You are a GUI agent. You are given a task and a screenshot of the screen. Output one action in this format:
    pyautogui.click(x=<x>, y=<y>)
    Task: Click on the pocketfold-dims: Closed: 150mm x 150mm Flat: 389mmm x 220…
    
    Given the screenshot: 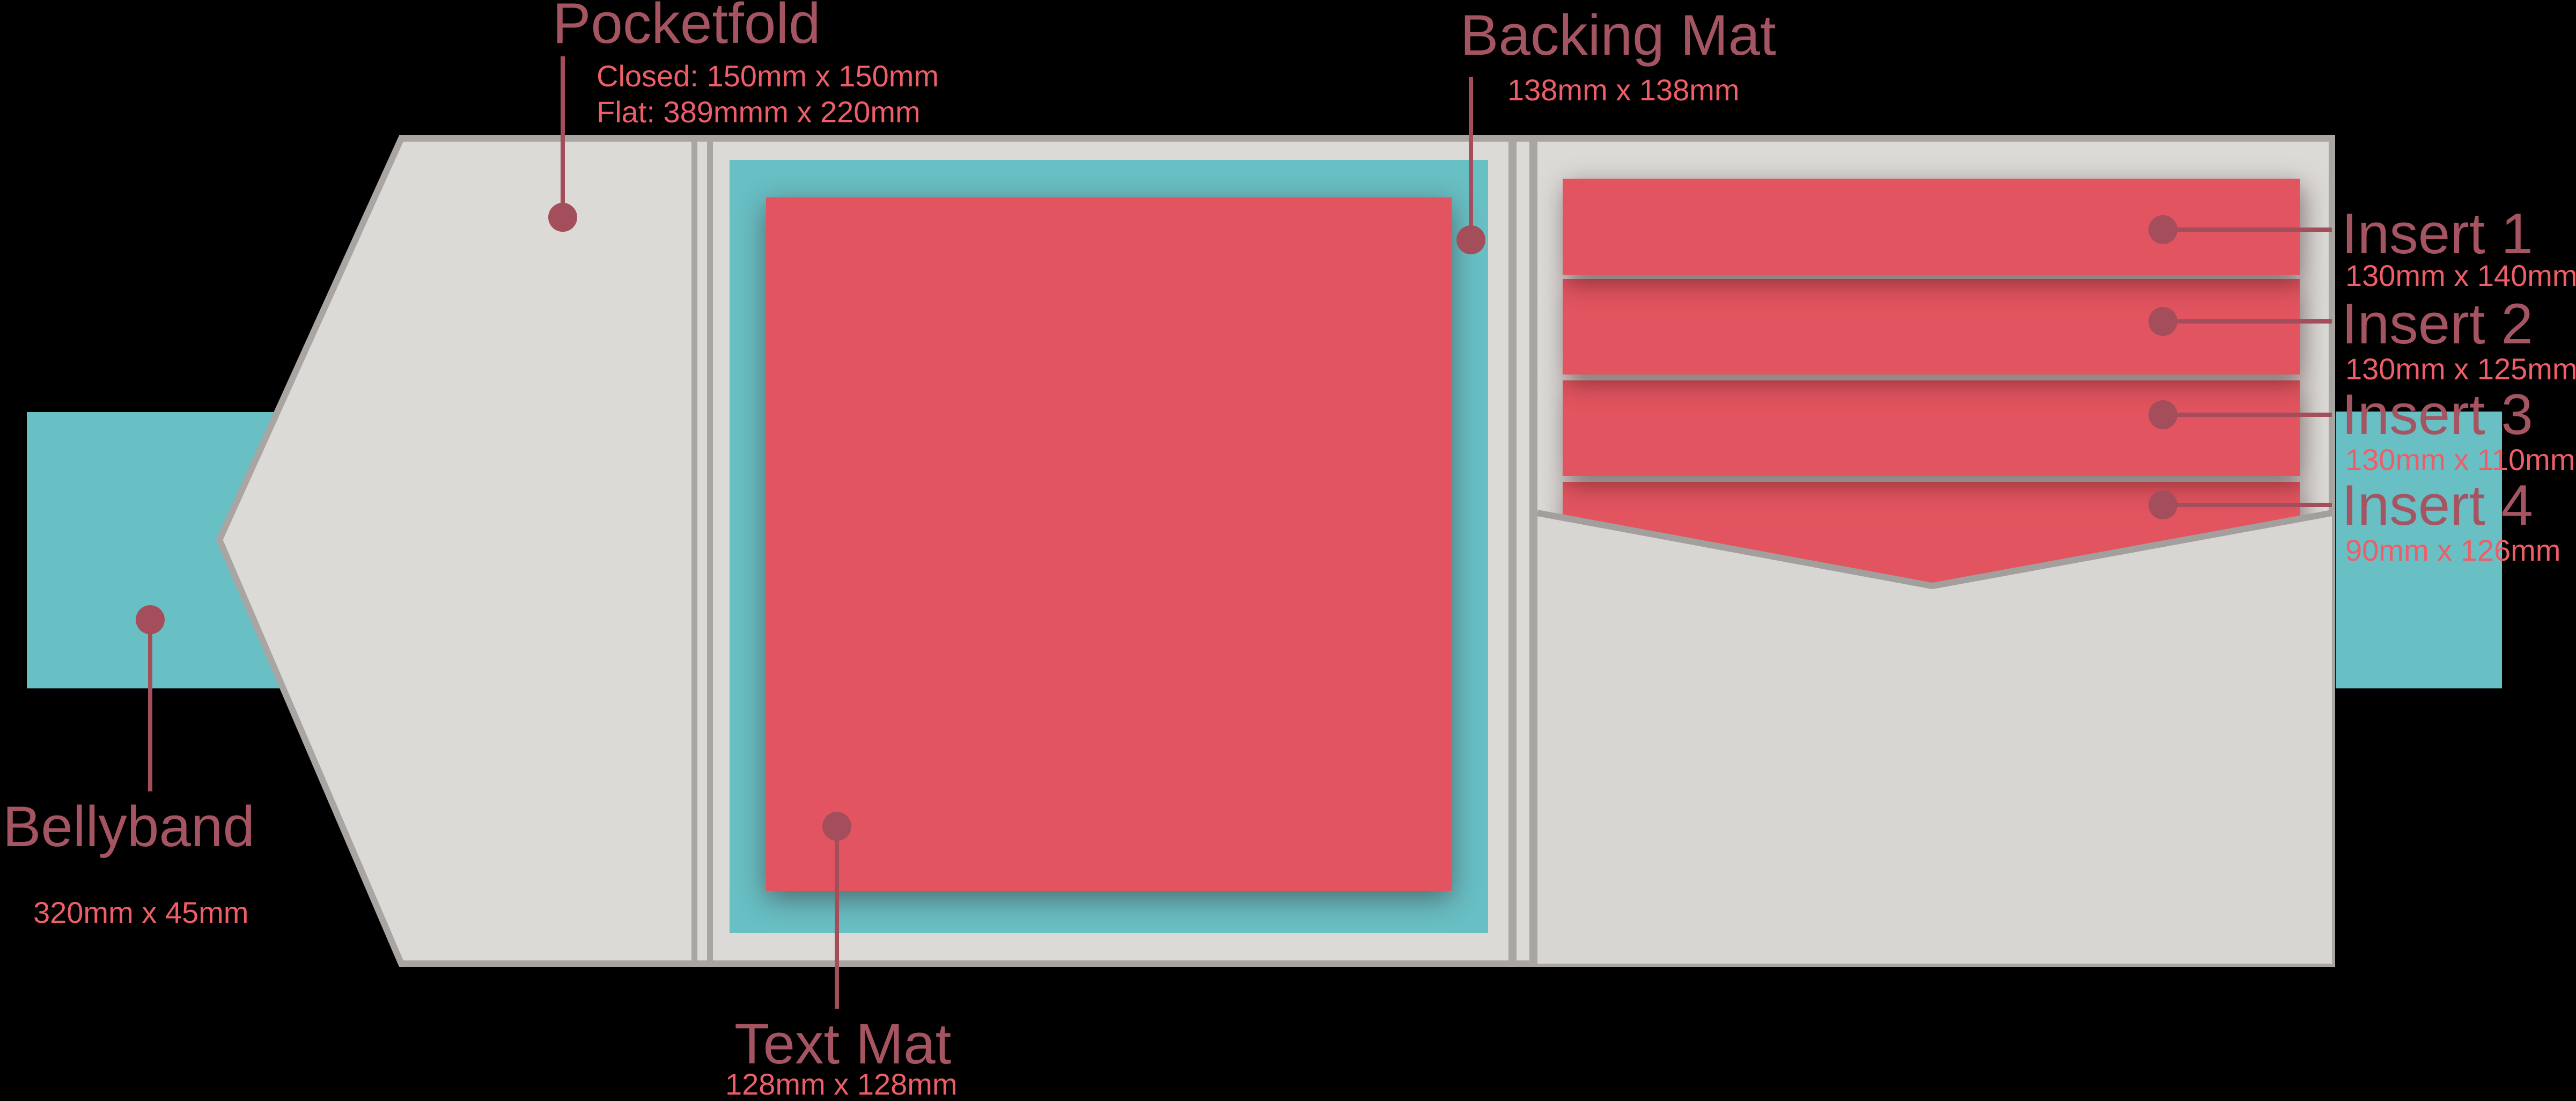 What is the action you would take?
    pyautogui.click(x=768, y=94)
    